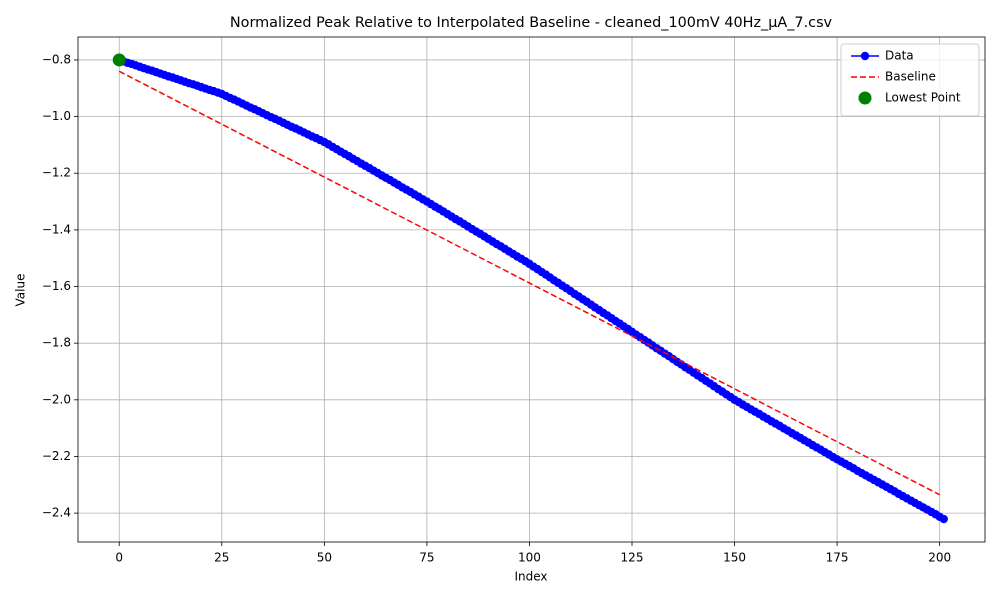 The height and width of the screenshot is (604, 1000). What do you see at coordinates (119, 558) in the screenshot?
I see `x-tick-label: 0` at bounding box center [119, 558].